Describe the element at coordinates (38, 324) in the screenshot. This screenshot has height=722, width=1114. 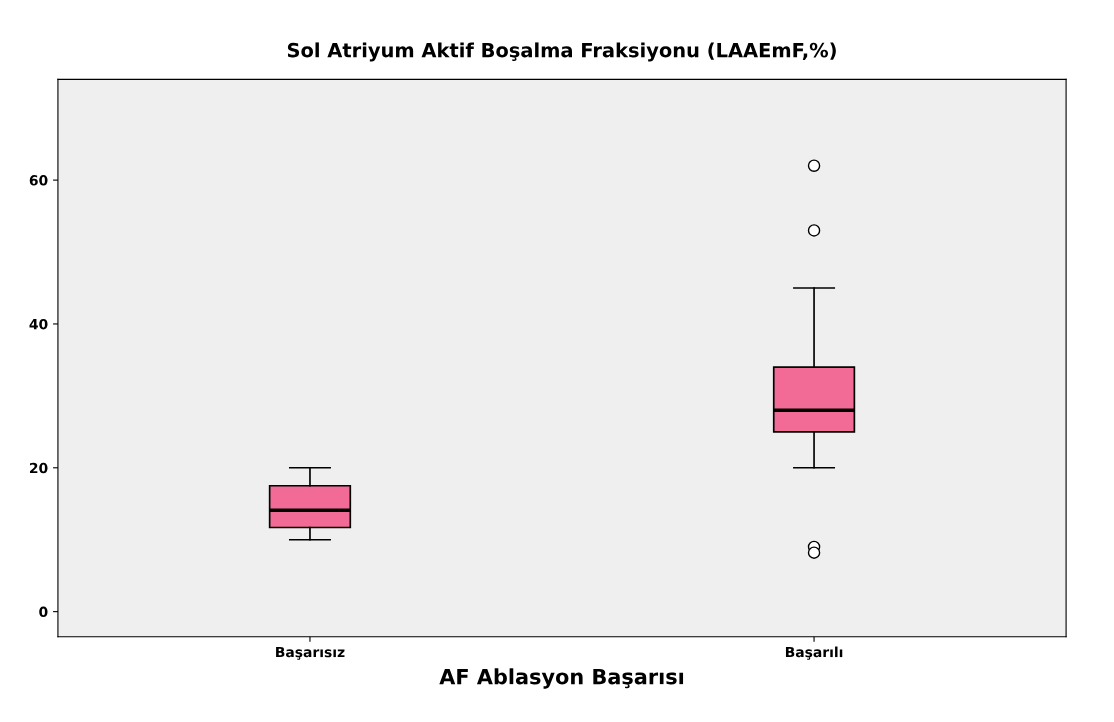
I see `y-tick-label: 40` at that location.